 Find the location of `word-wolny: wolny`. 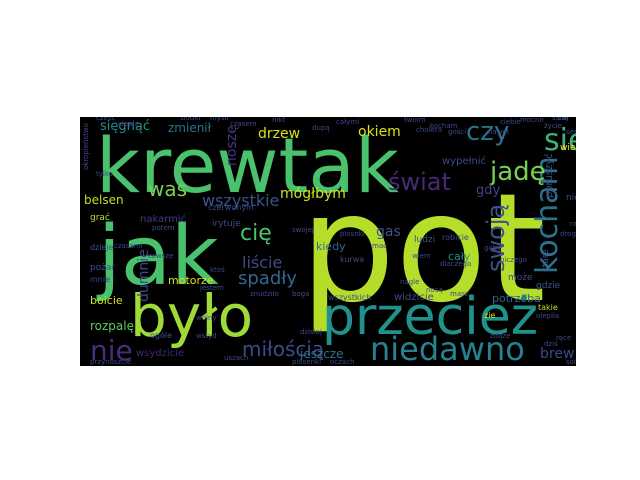

word-wolny: wolny is located at coordinates (206, 318).